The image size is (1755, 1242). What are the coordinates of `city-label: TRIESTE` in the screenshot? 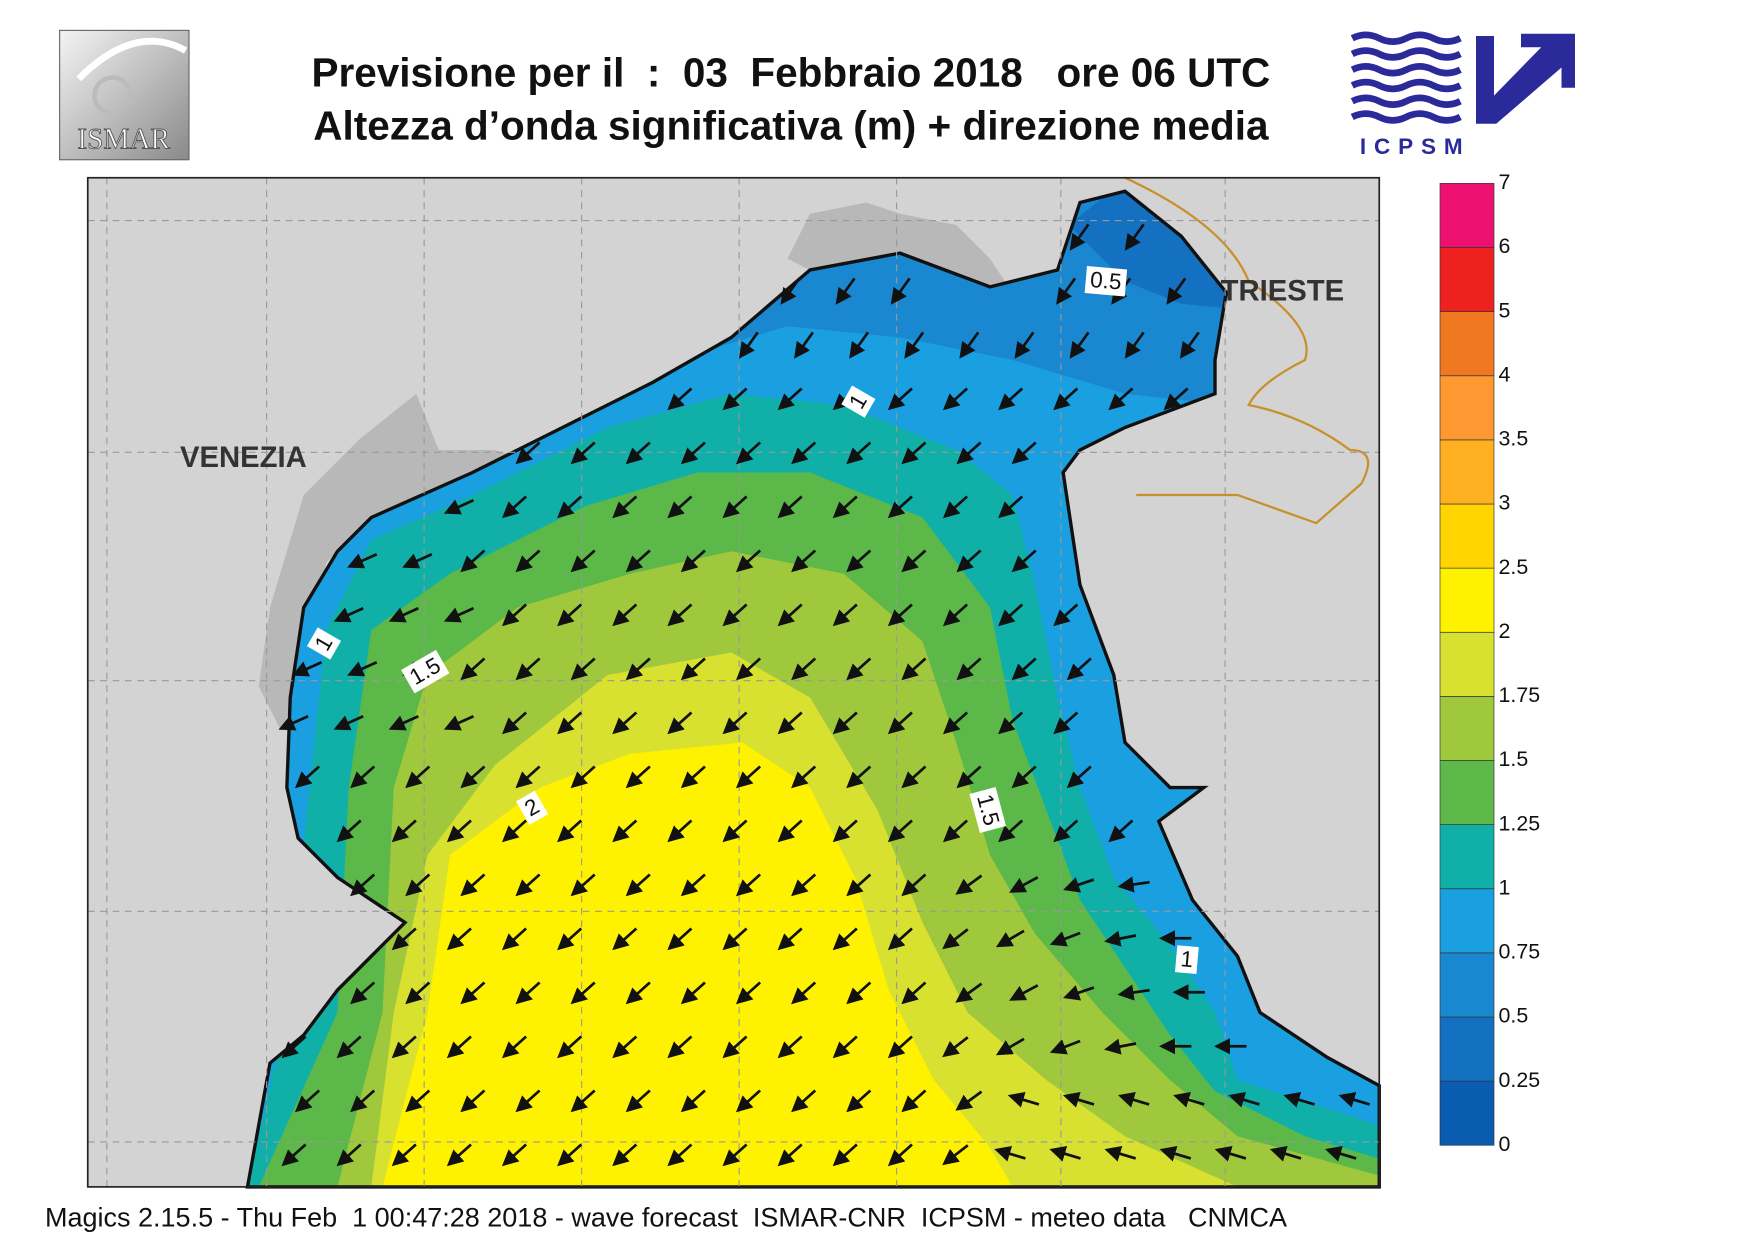 It's located at (1283, 291).